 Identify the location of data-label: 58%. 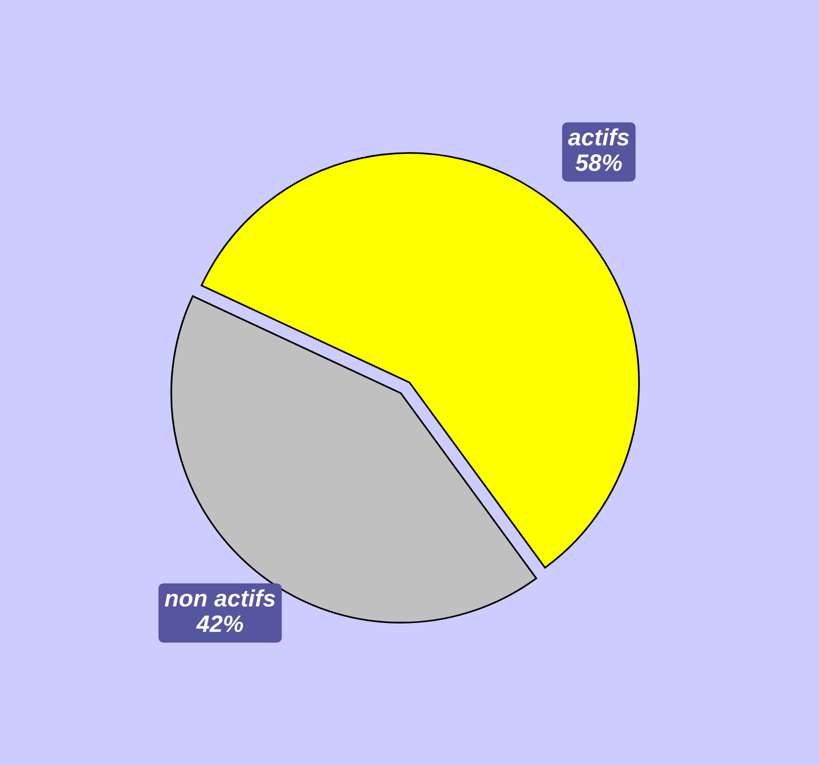
(598, 163).